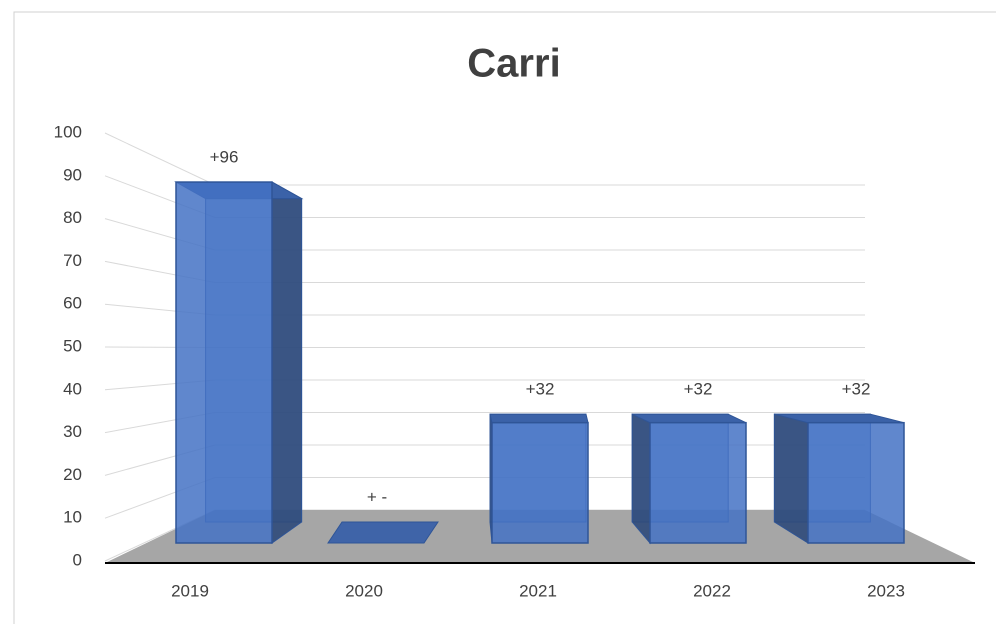 The width and height of the screenshot is (996, 624). Describe the element at coordinates (72, 517) in the screenshot. I see `y-tick-label: 10` at that location.